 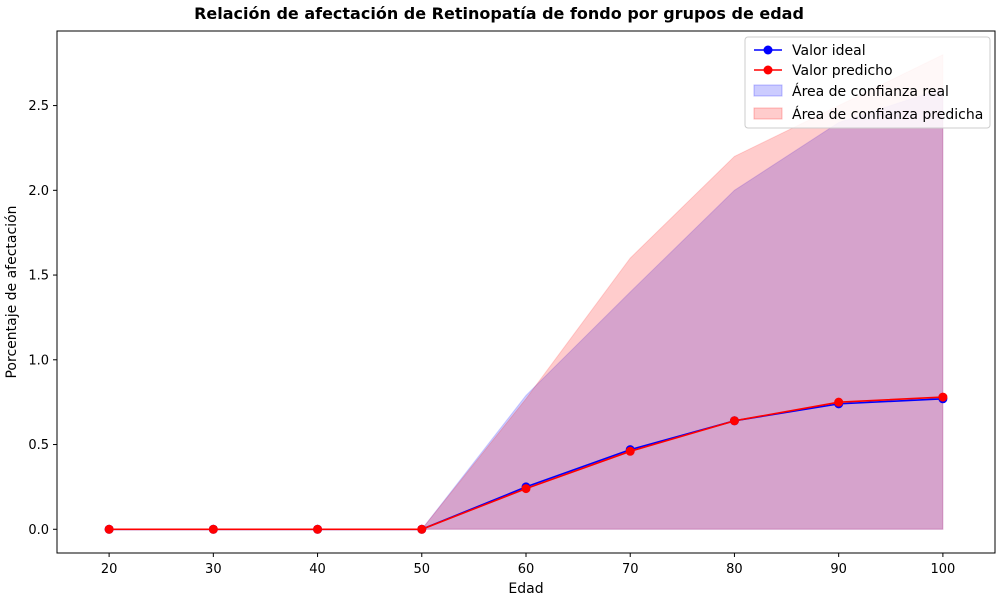 I want to click on x-tick-label-60: 60, so click(x=526, y=569).